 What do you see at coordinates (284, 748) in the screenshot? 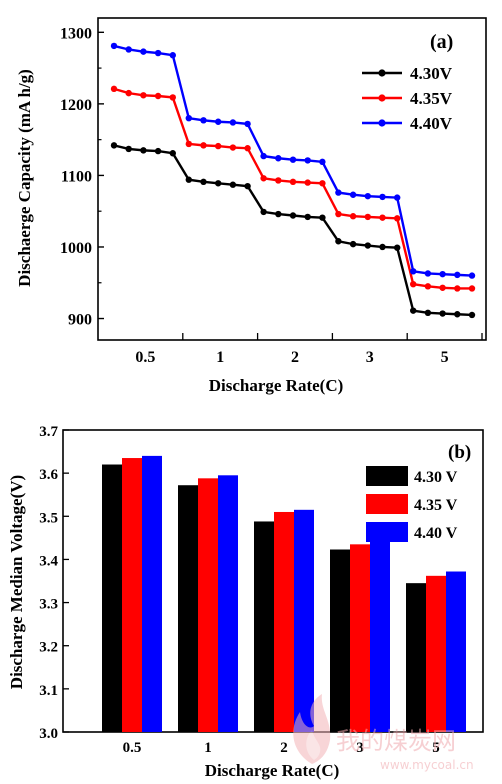
I see `x-tick-label-b-2: 2` at bounding box center [284, 748].